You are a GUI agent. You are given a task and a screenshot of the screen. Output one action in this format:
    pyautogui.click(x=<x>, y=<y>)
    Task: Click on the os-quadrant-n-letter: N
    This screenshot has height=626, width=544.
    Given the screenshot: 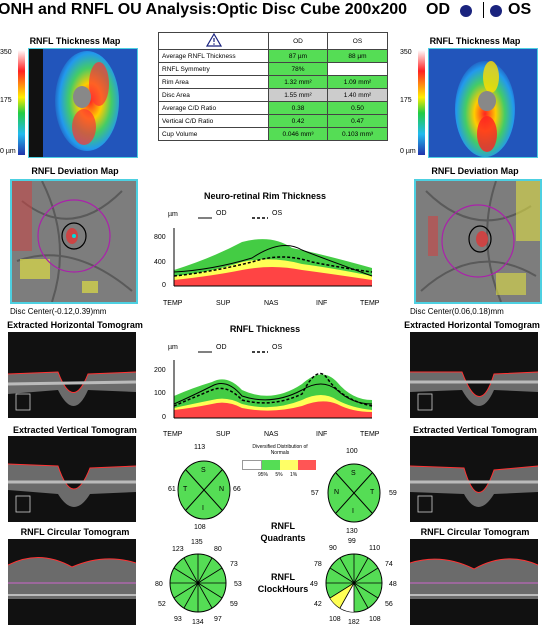 What is the action you would take?
    pyautogui.click(x=337, y=492)
    